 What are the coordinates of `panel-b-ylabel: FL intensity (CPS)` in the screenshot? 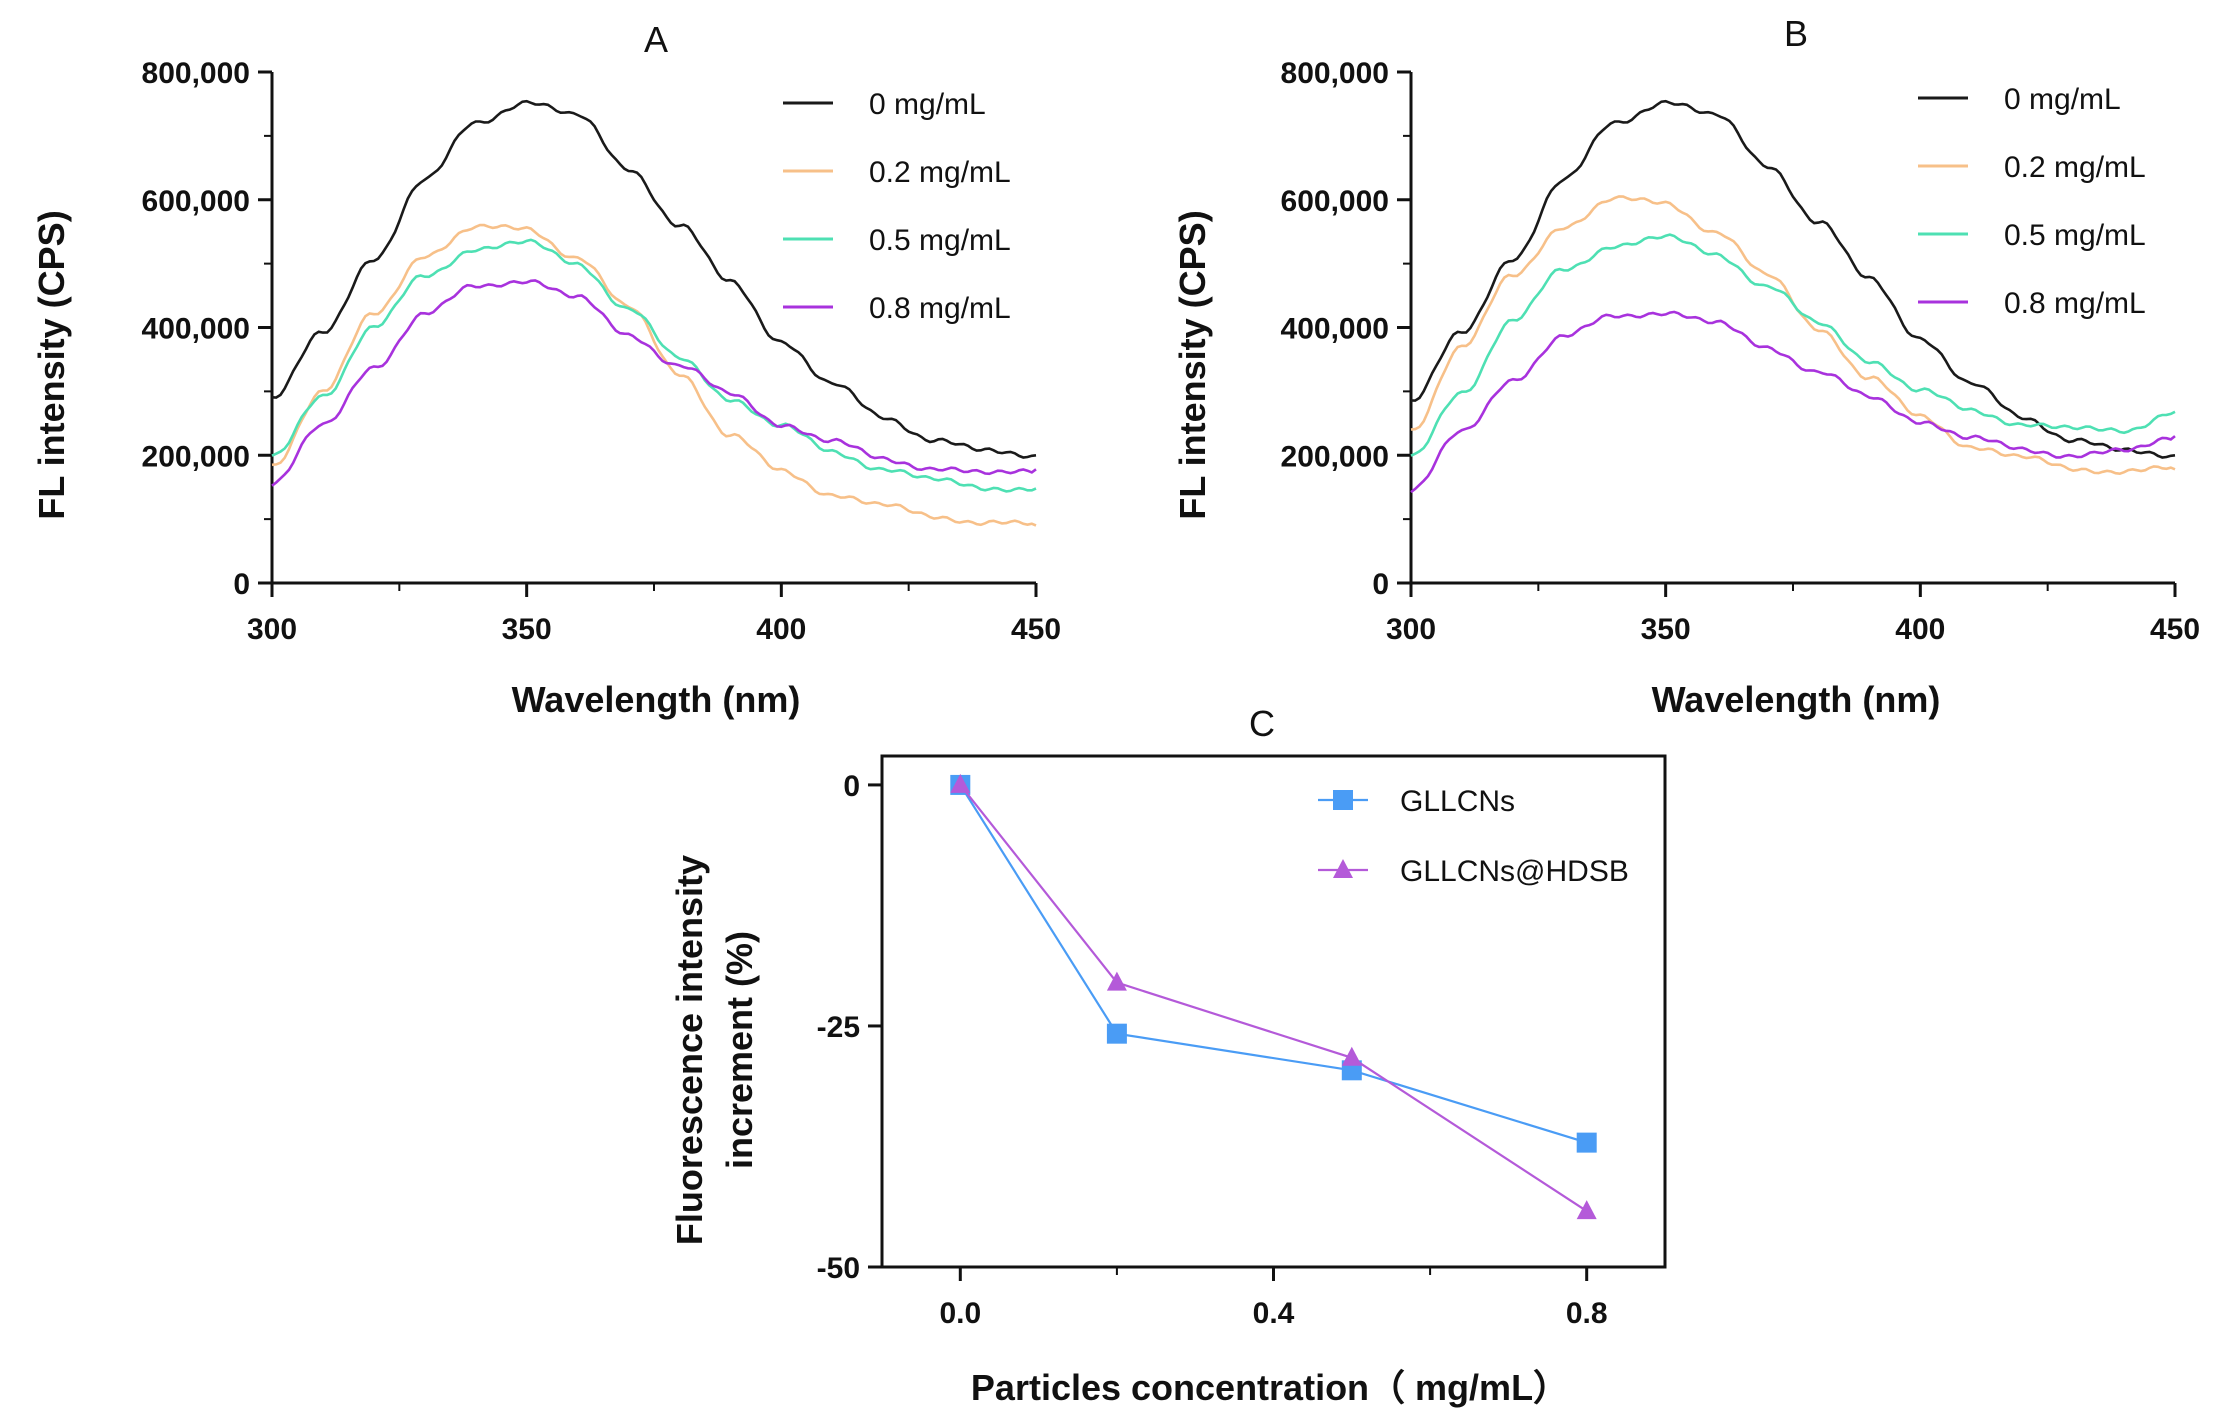 It's located at (1192, 364).